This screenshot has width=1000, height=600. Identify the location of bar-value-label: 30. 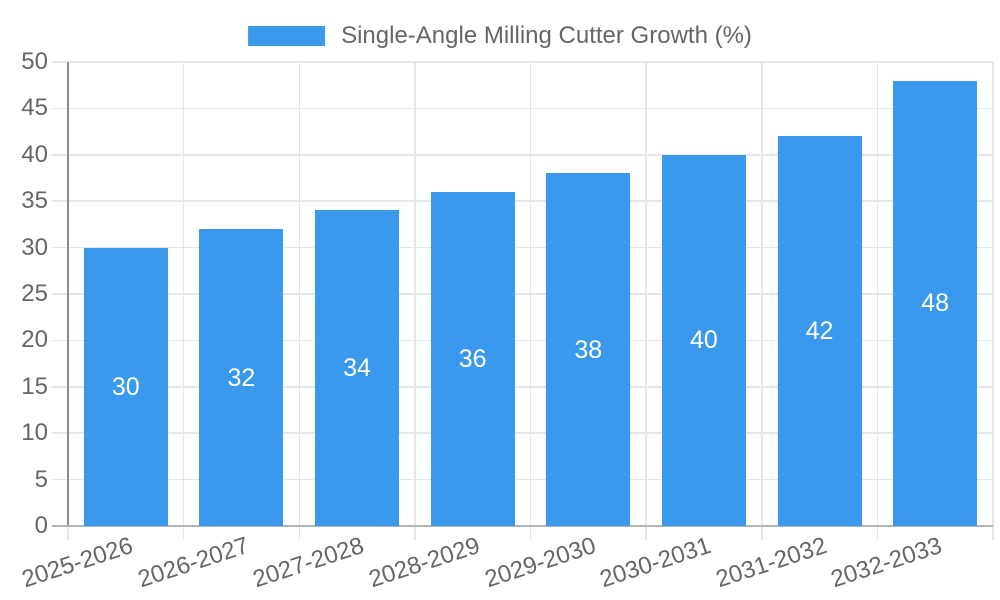
(125, 386).